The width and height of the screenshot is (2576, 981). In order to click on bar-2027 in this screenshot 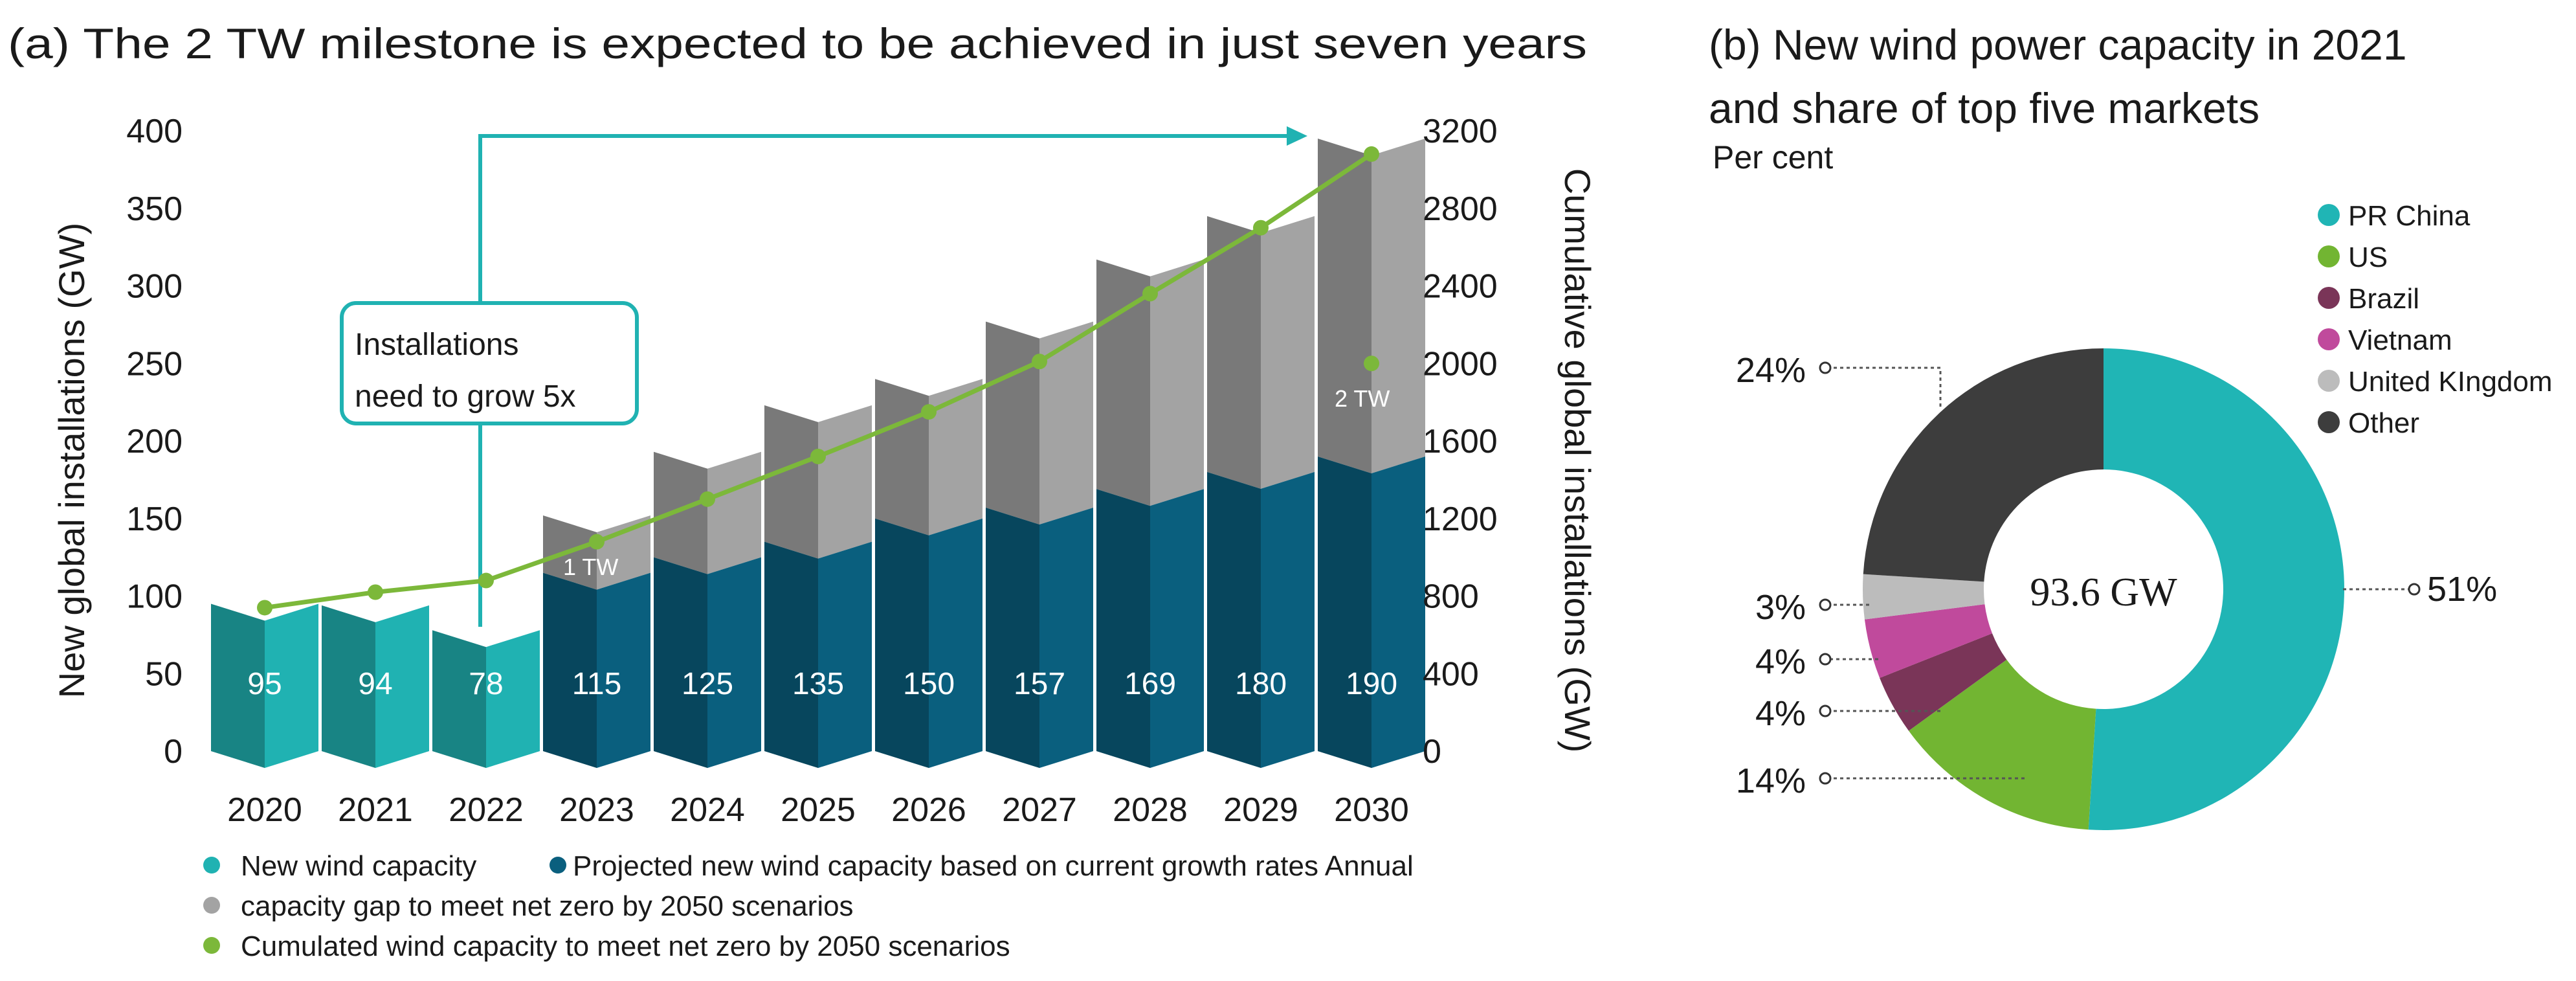, I will do `click(1039, 637)`.